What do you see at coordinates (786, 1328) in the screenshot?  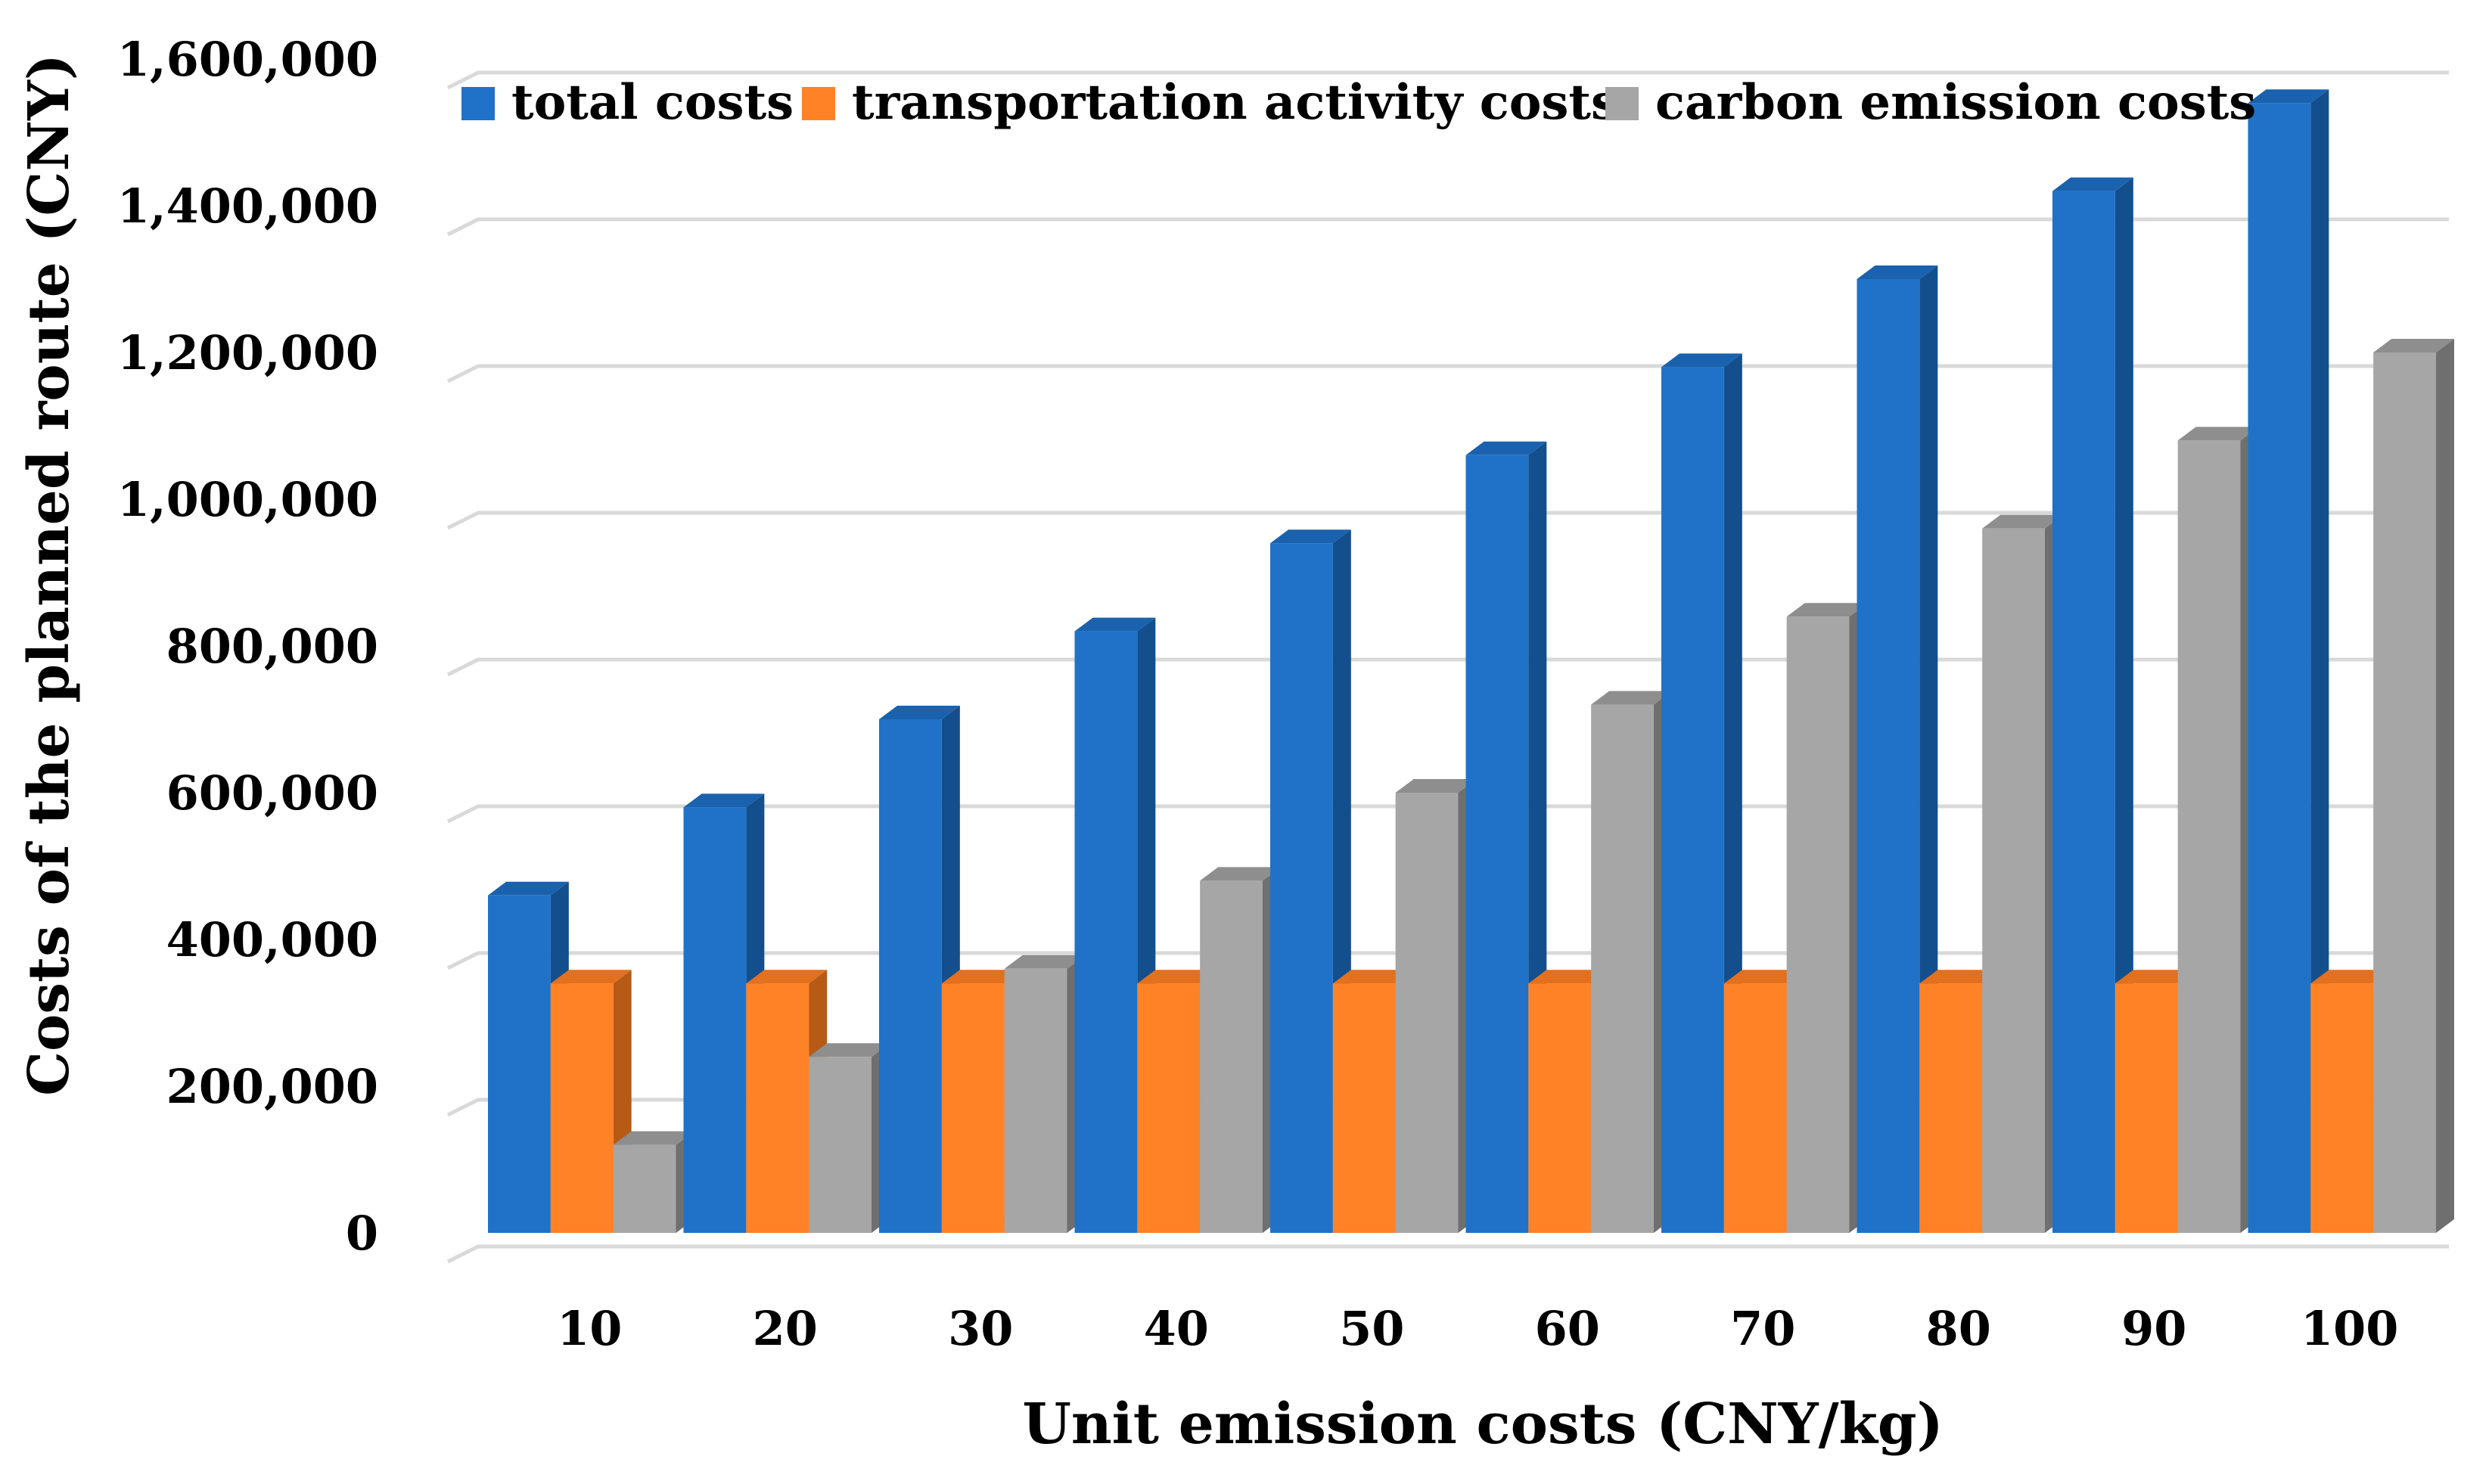 I see `x-tick-label: 20` at bounding box center [786, 1328].